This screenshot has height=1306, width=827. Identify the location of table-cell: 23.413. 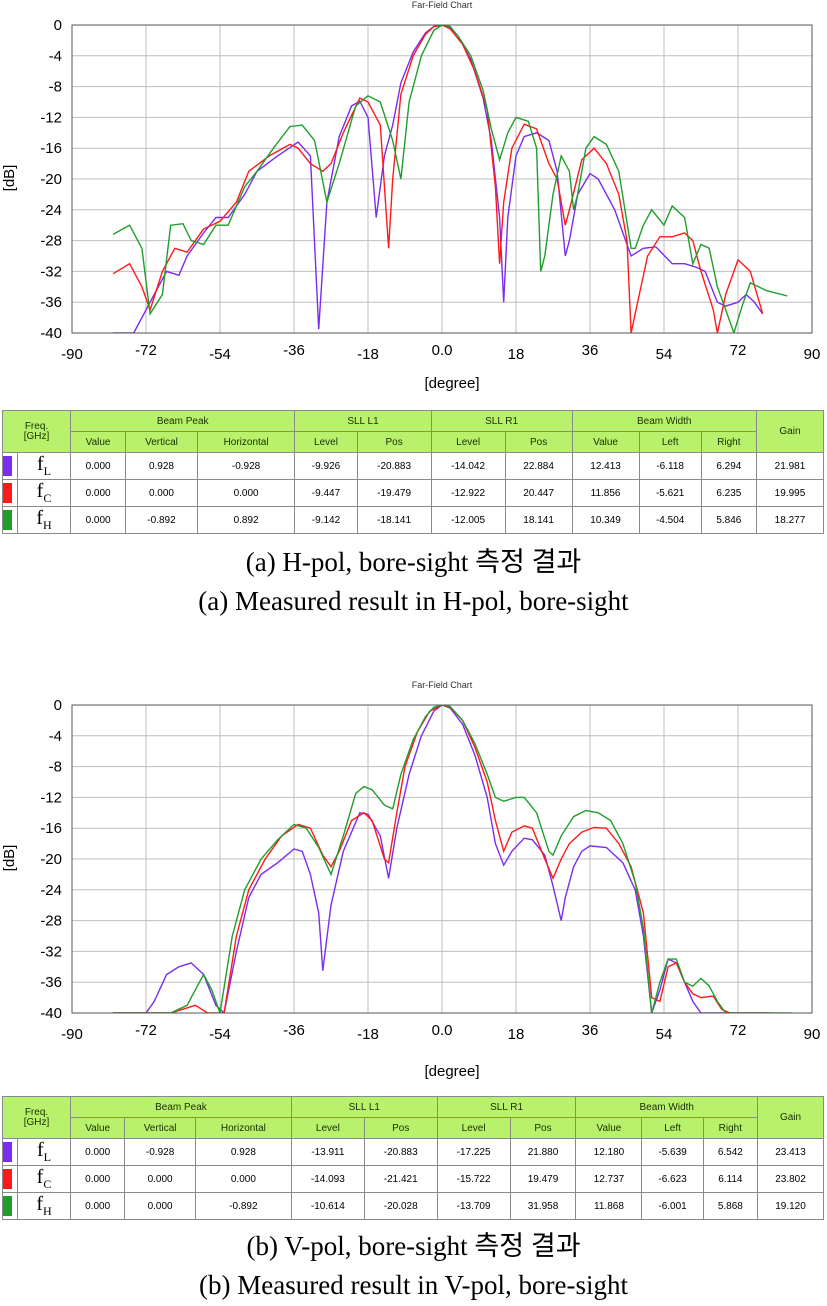
(790, 1152).